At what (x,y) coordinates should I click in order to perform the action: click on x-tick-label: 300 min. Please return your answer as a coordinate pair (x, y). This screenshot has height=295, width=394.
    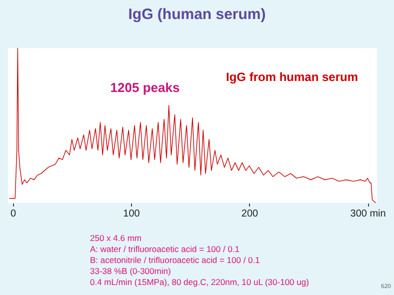
    Looking at the image, I should click on (368, 214).